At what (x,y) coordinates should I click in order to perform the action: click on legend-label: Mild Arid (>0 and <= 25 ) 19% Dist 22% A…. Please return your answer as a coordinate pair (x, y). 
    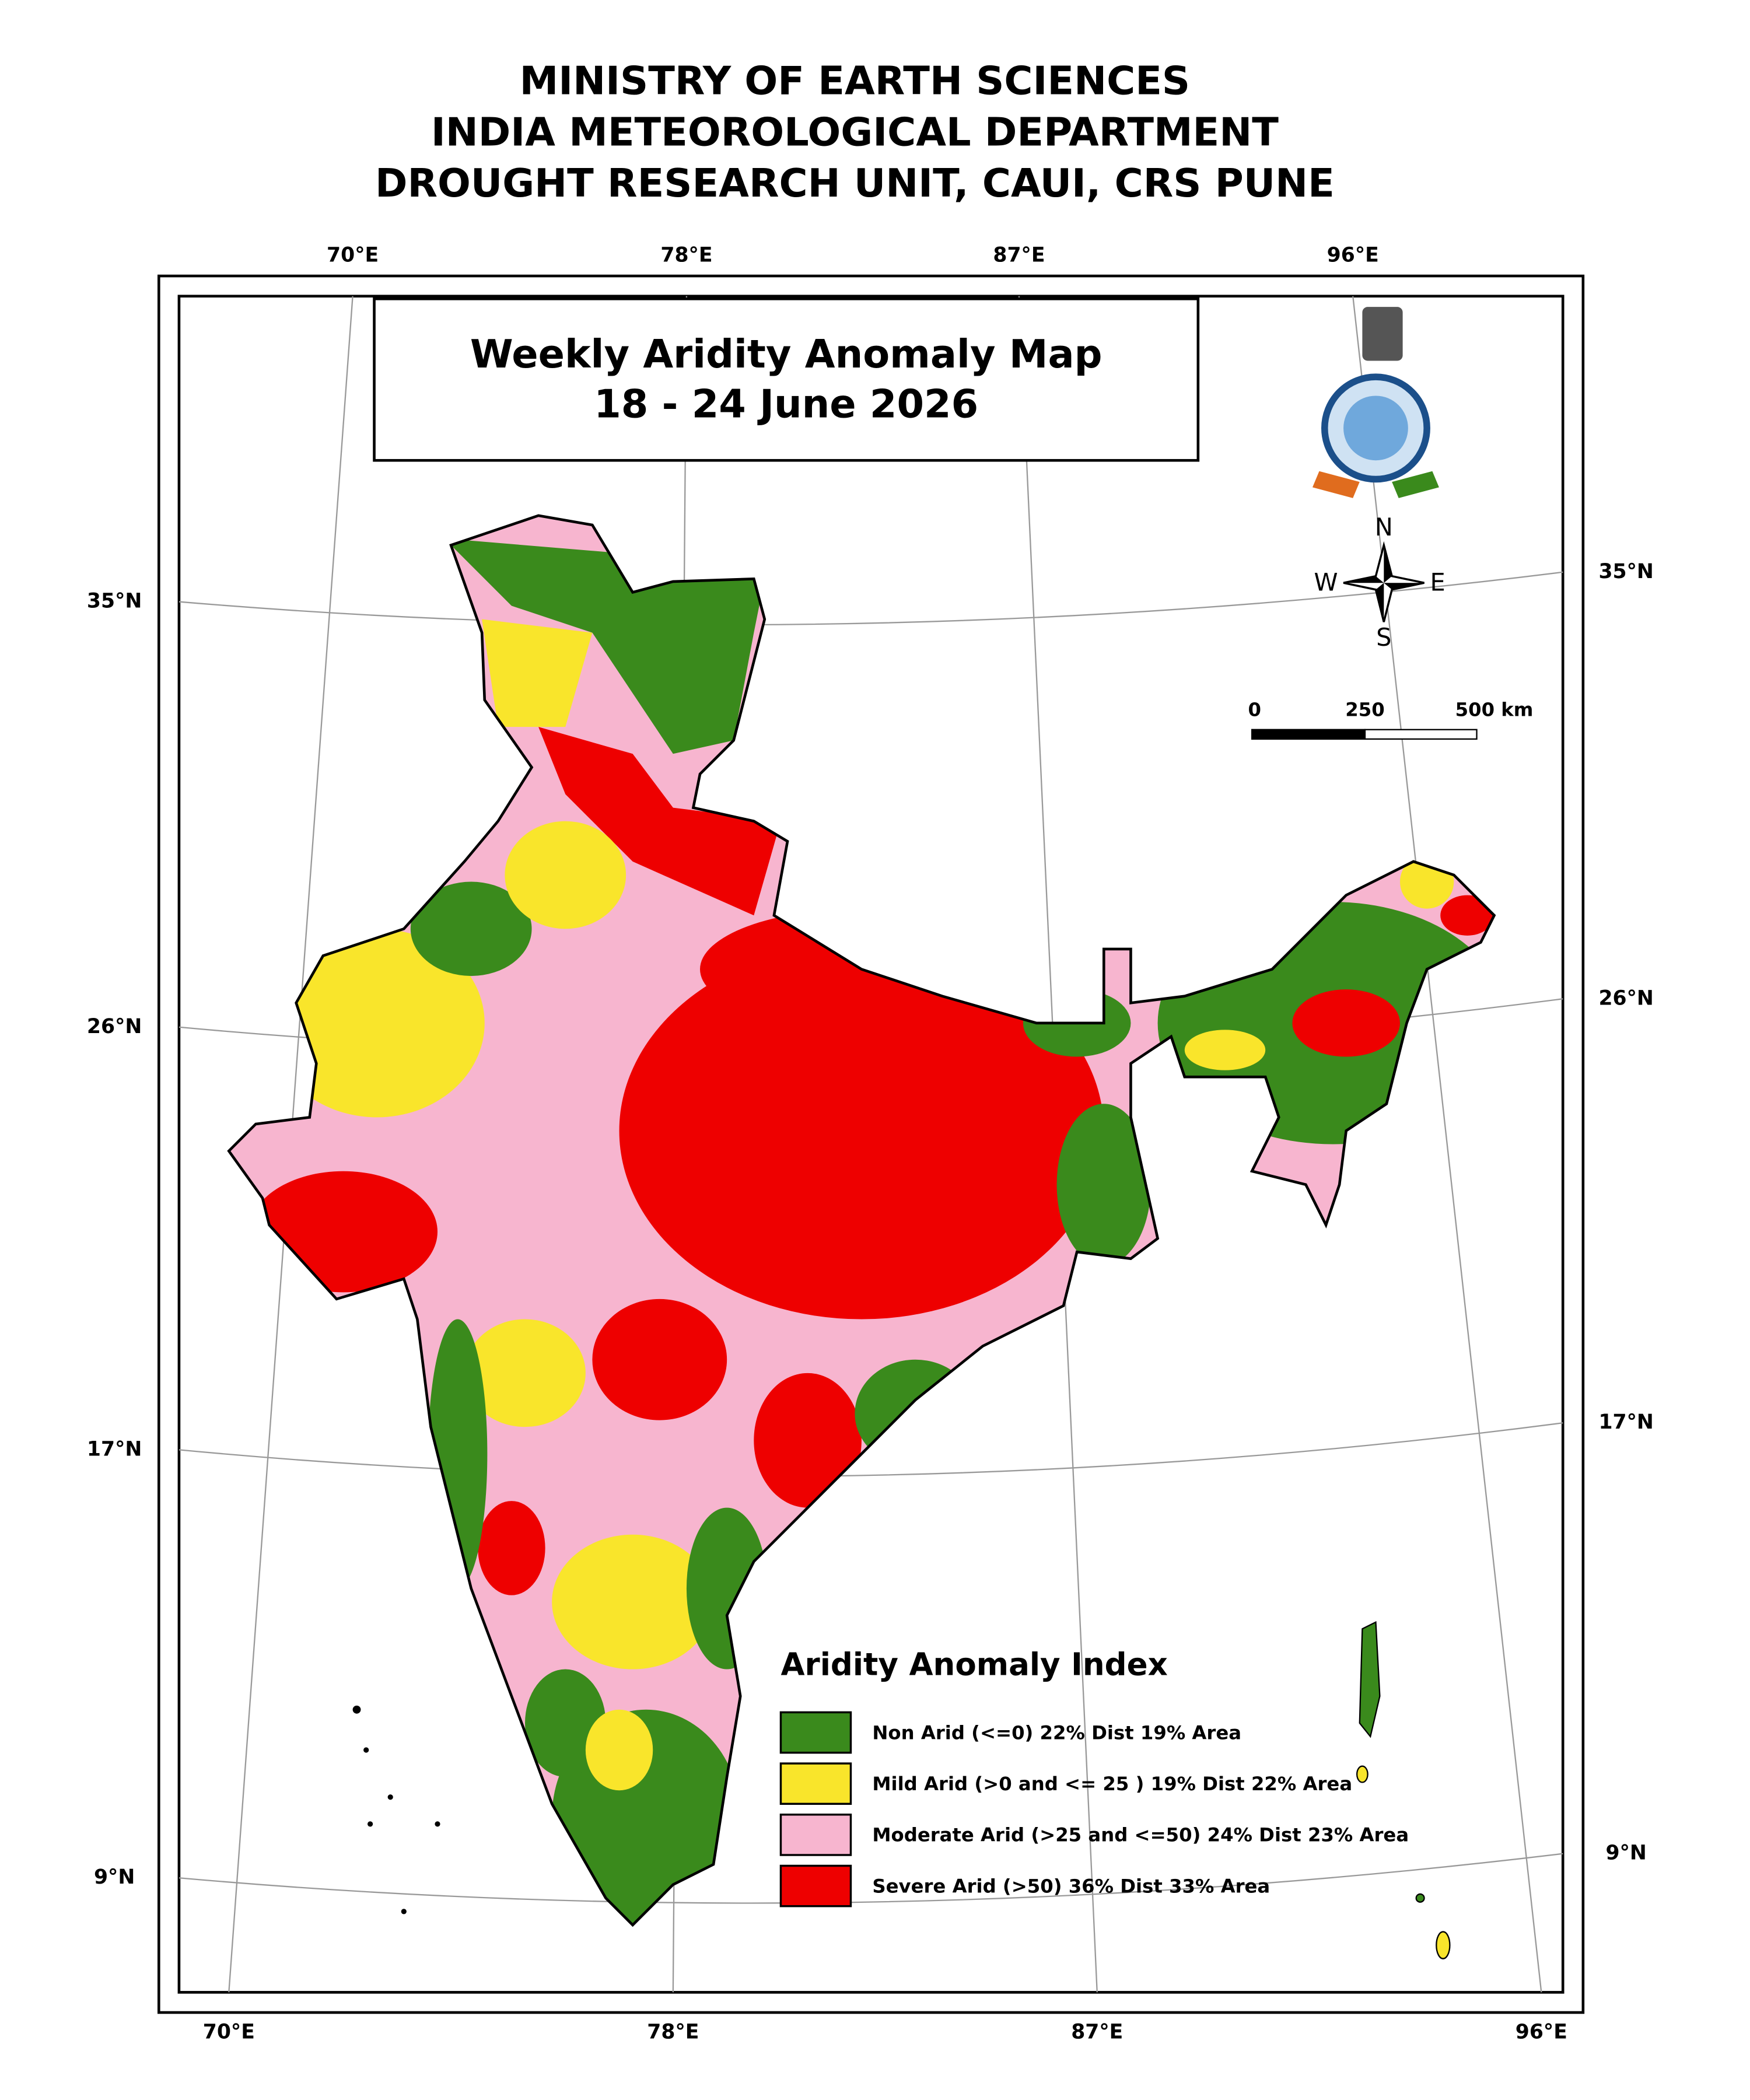
    Looking at the image, I should click on (1112, 1784).